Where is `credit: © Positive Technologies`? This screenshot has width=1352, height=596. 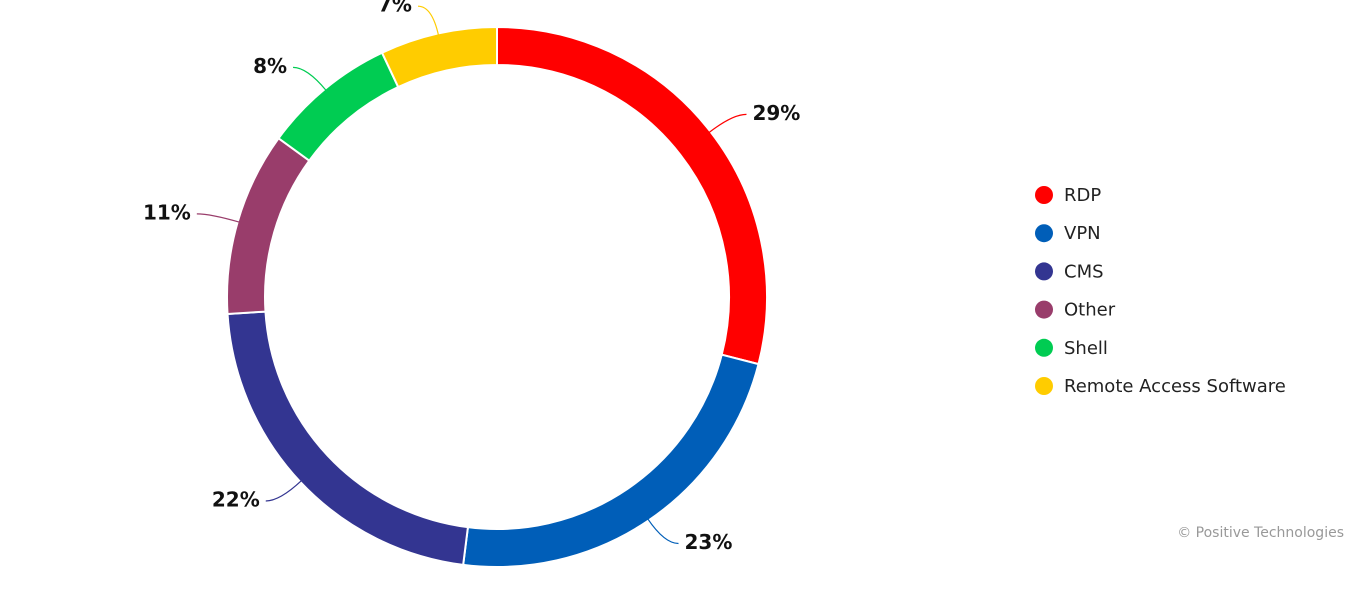 credit: © Positive Technologies is located at coordinates (1260, 533).